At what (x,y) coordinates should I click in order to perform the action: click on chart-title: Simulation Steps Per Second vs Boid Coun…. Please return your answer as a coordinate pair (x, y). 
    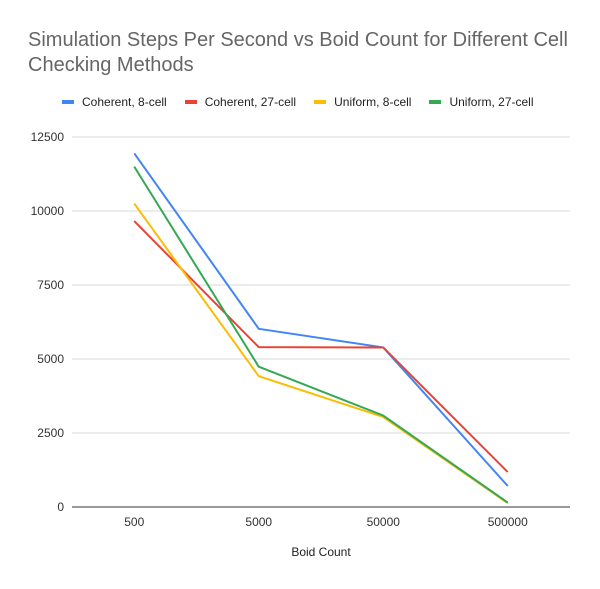
    Looking at the image, I should click on (308, 53).